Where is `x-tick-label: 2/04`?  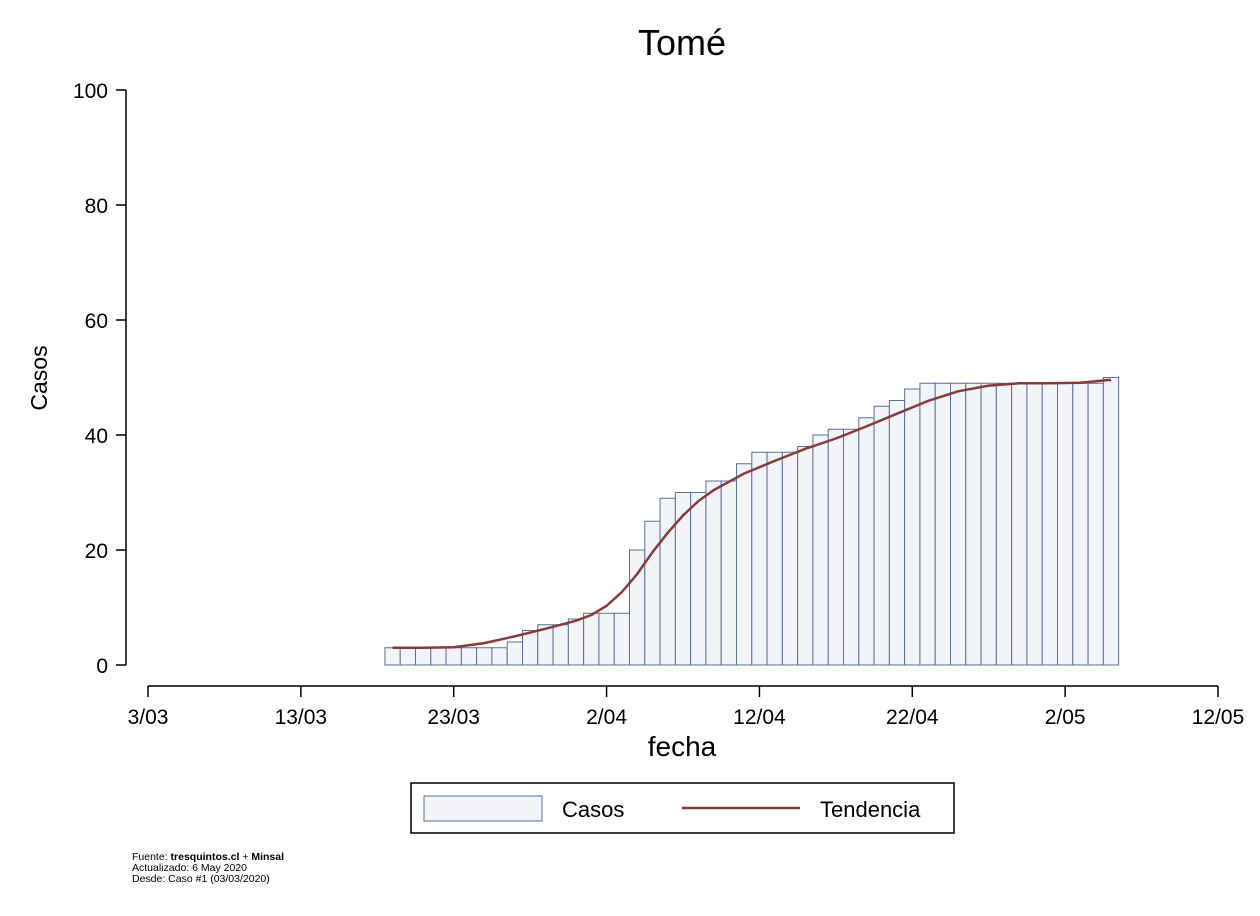
x-tick-label: 2/04 is located at coordinates (606, 717).